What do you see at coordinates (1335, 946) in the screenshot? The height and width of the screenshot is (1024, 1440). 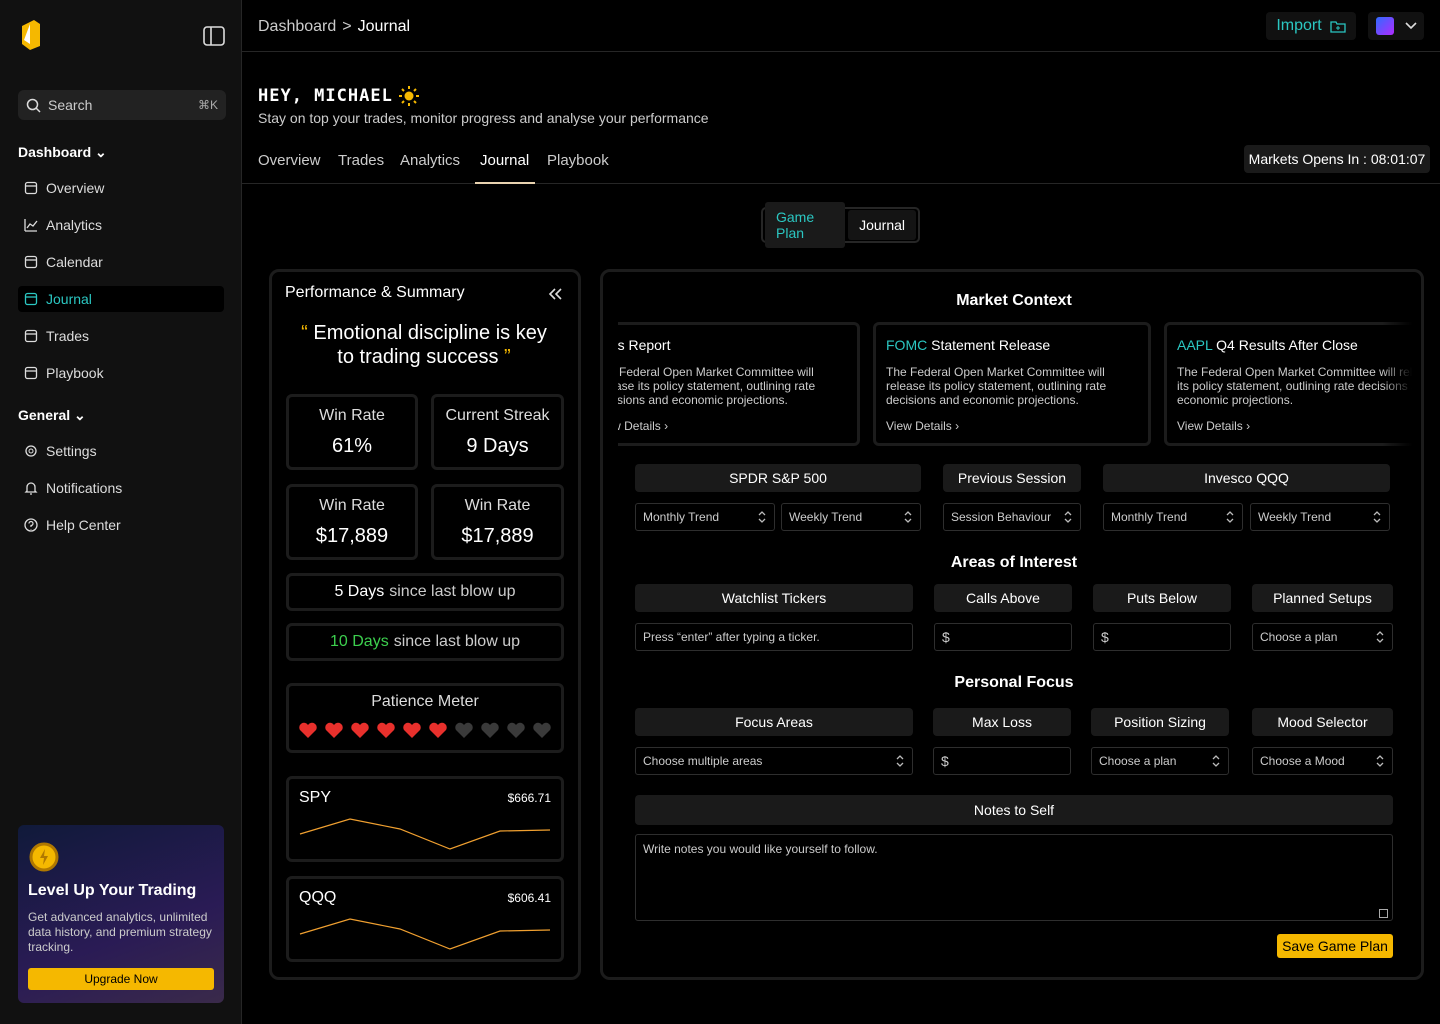 I see `save-button: Save Game Plan` at bounding box center [1335, 946].